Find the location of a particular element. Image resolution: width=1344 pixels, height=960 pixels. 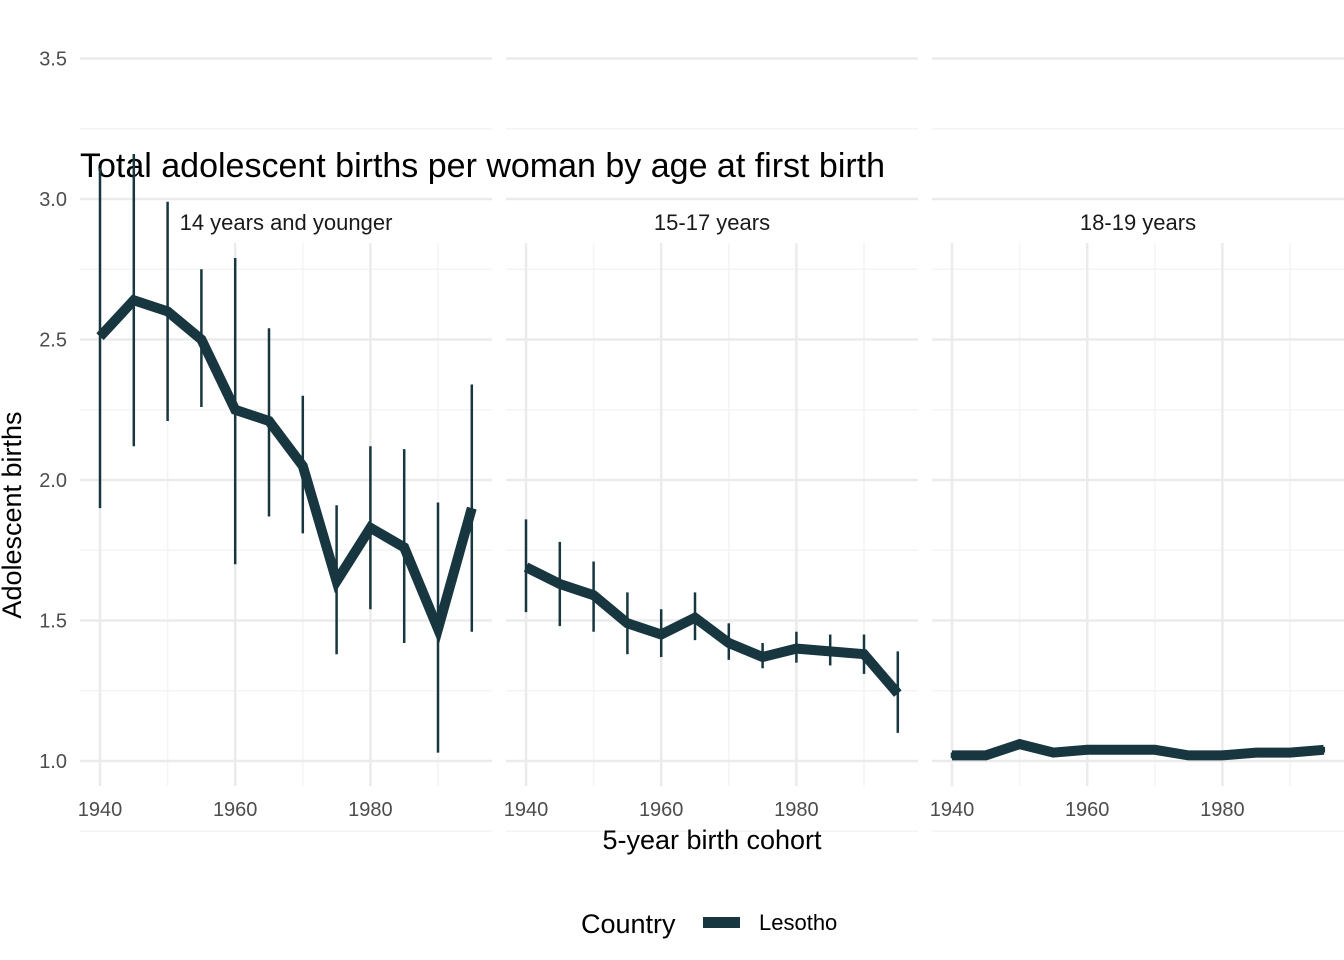

facet-label: 14 years and younger is located at coordinates (286, 222).